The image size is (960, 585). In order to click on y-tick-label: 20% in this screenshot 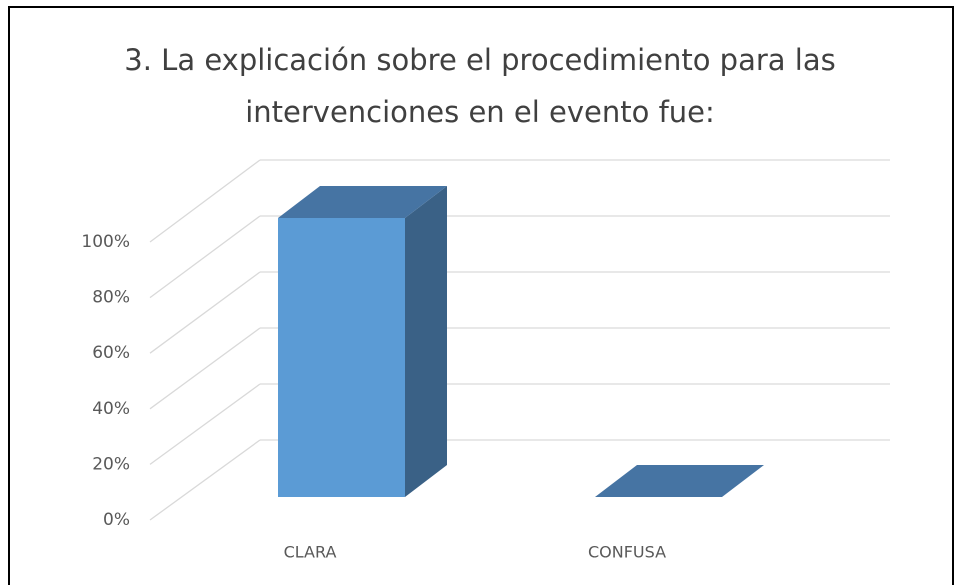, I will do `click(111, 464)`.